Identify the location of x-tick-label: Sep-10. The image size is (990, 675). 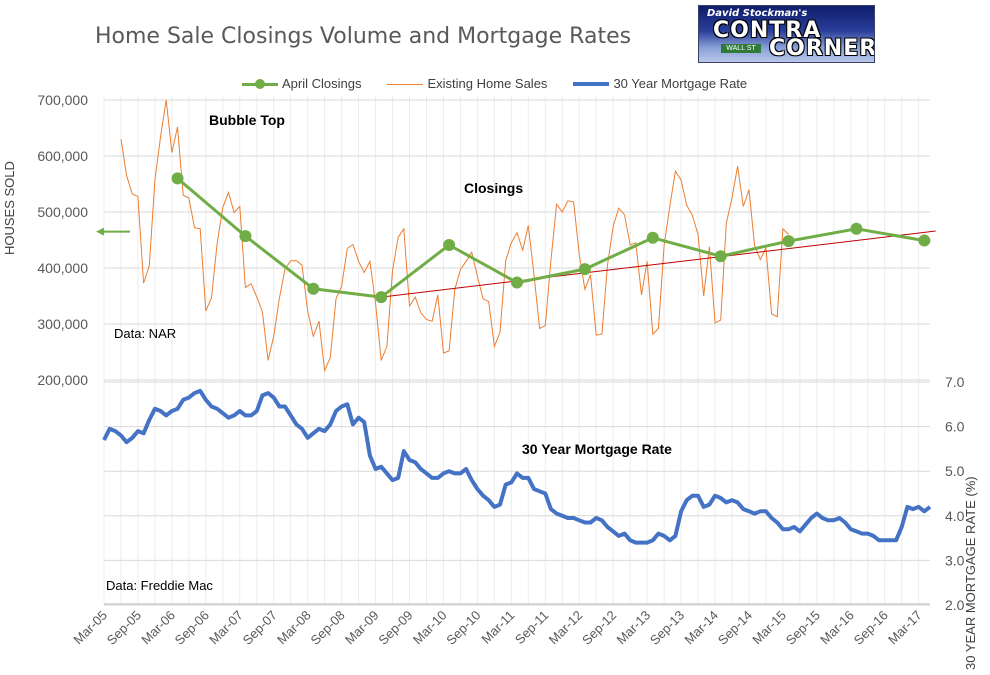
(463, 628).